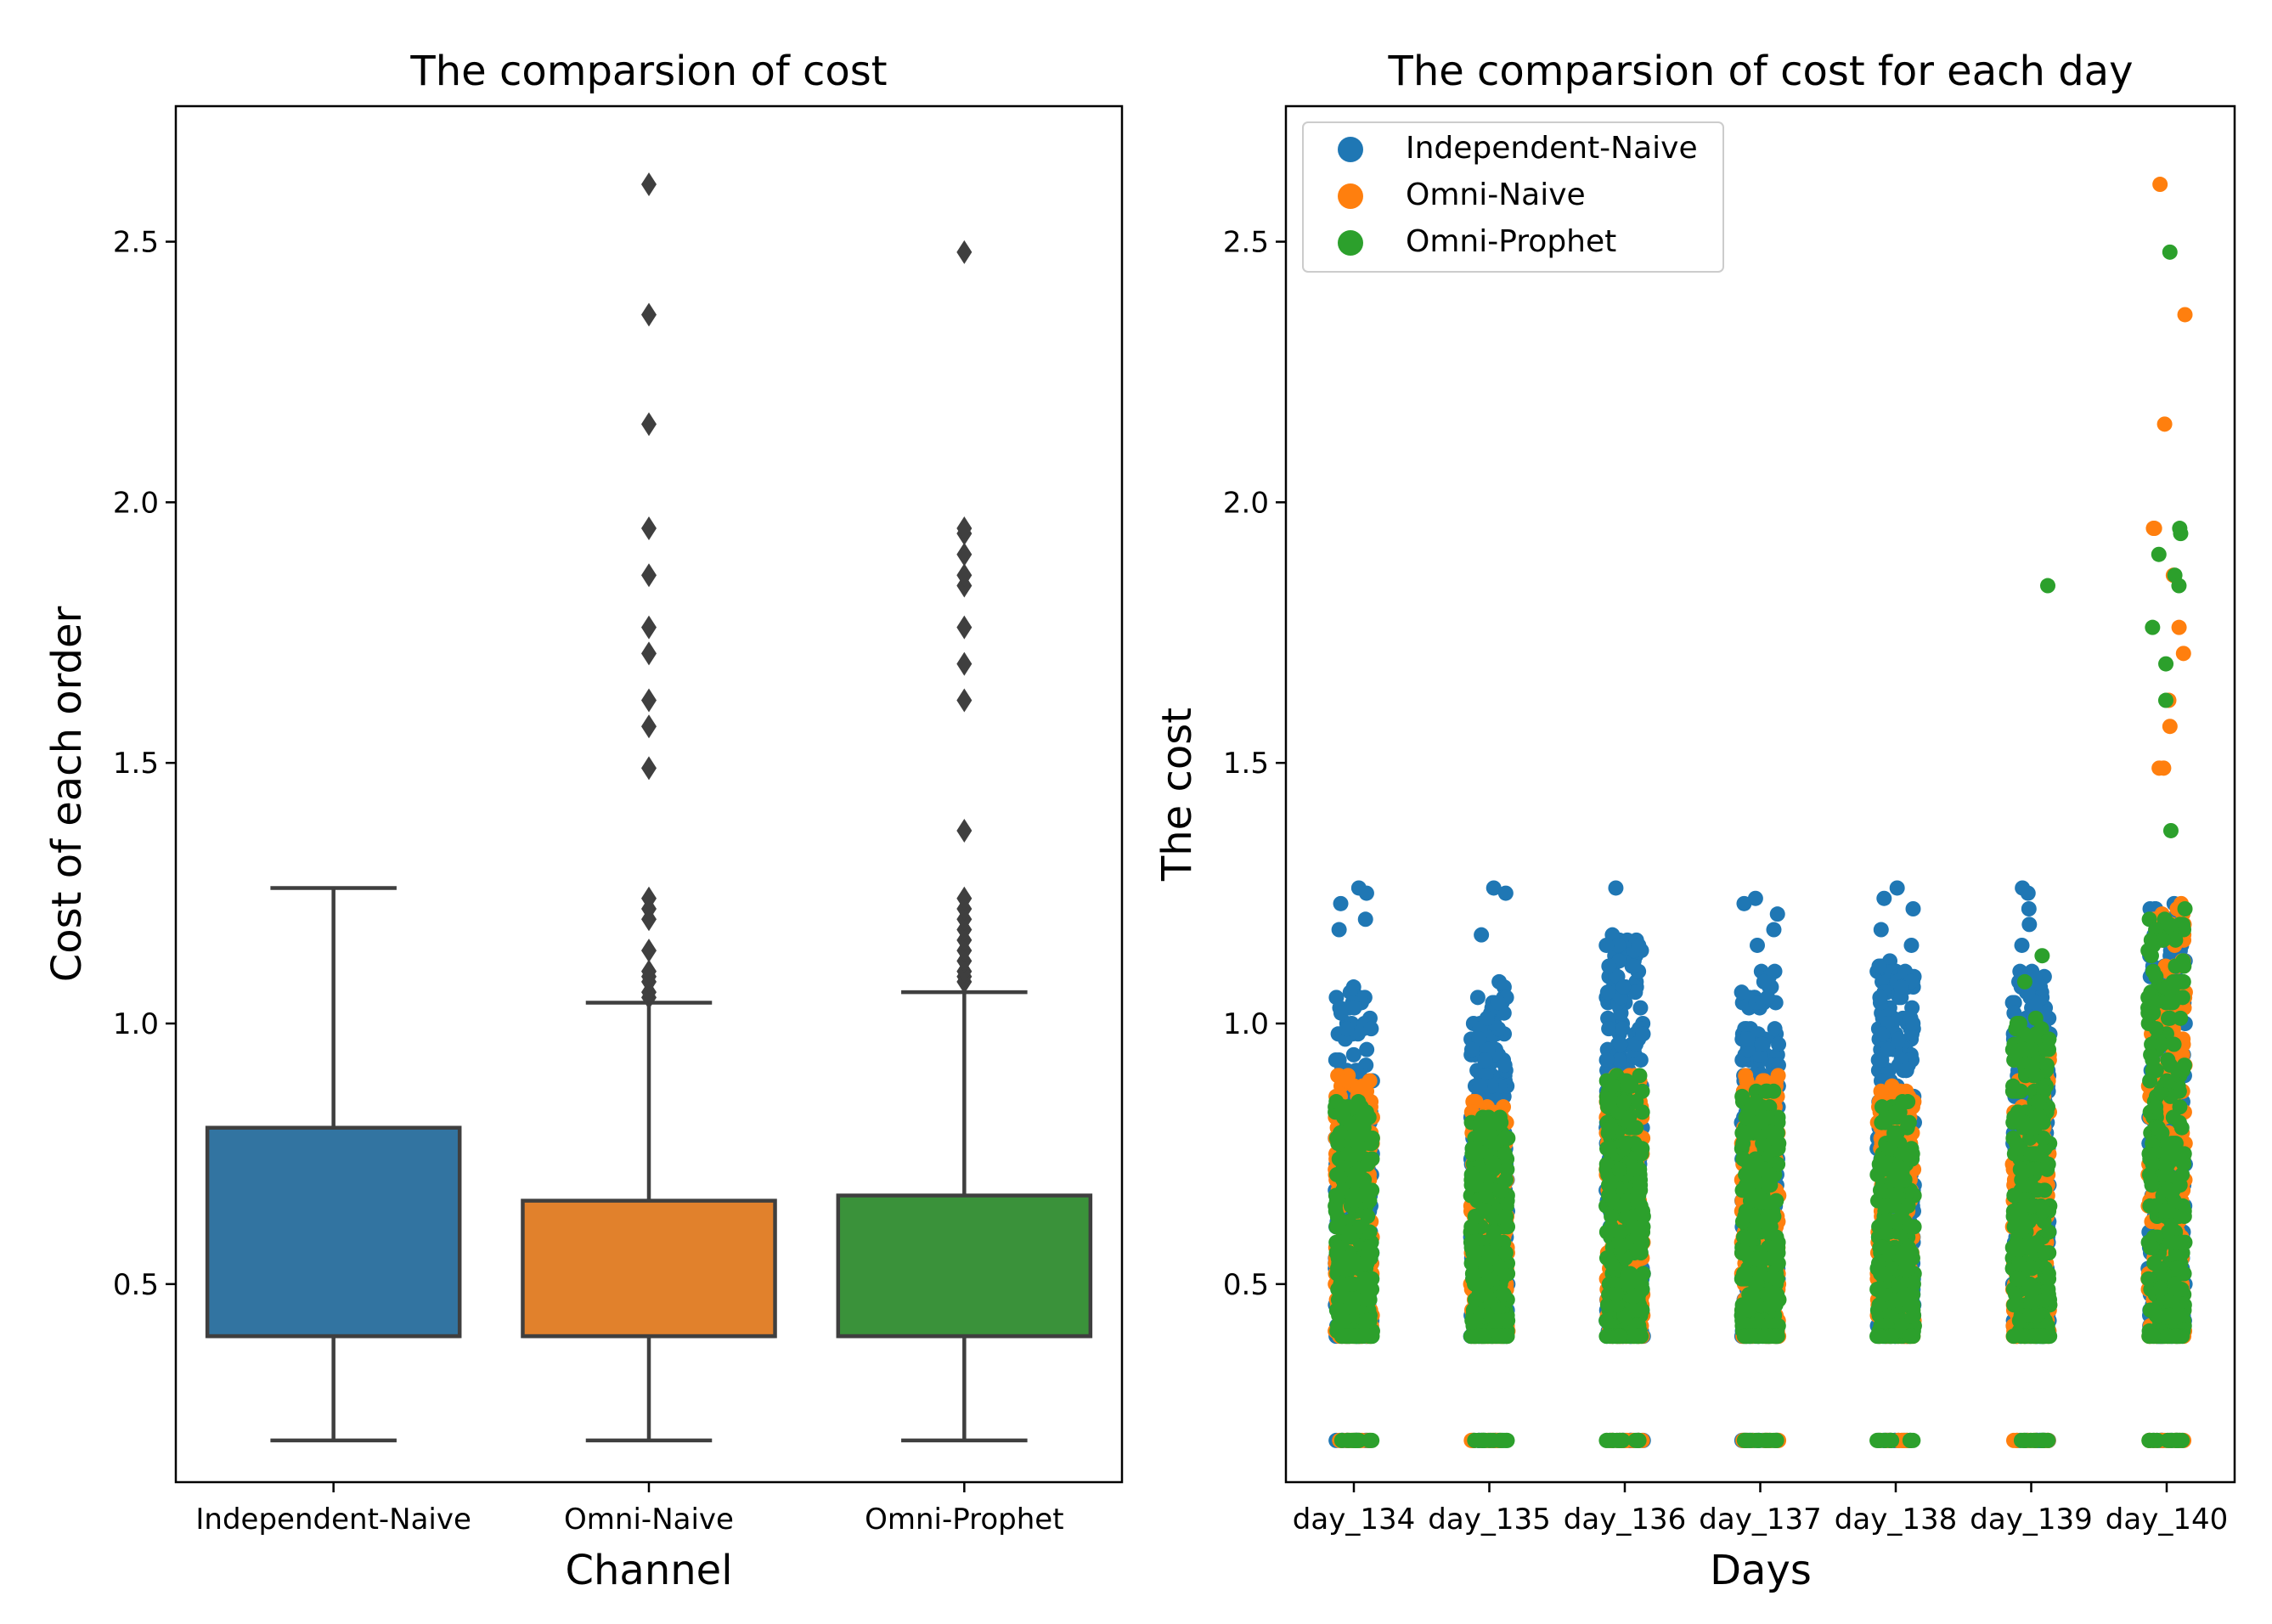 This screenshot has height=1624, width=2272. I want to click on y-tick-label: 0.5, so click(136, 1285).